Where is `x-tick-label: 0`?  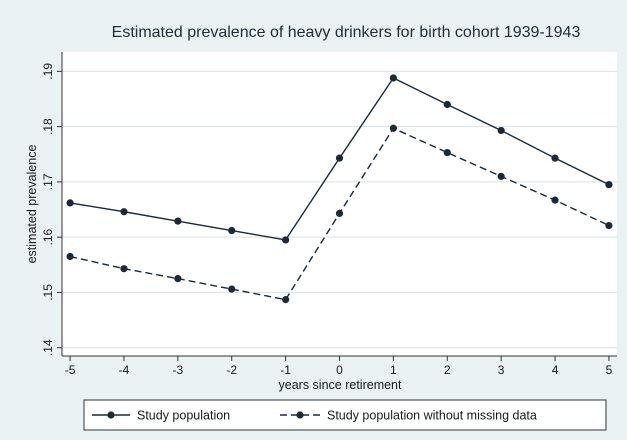
x-tick-label: 0 is located at coordinates (339, 370).